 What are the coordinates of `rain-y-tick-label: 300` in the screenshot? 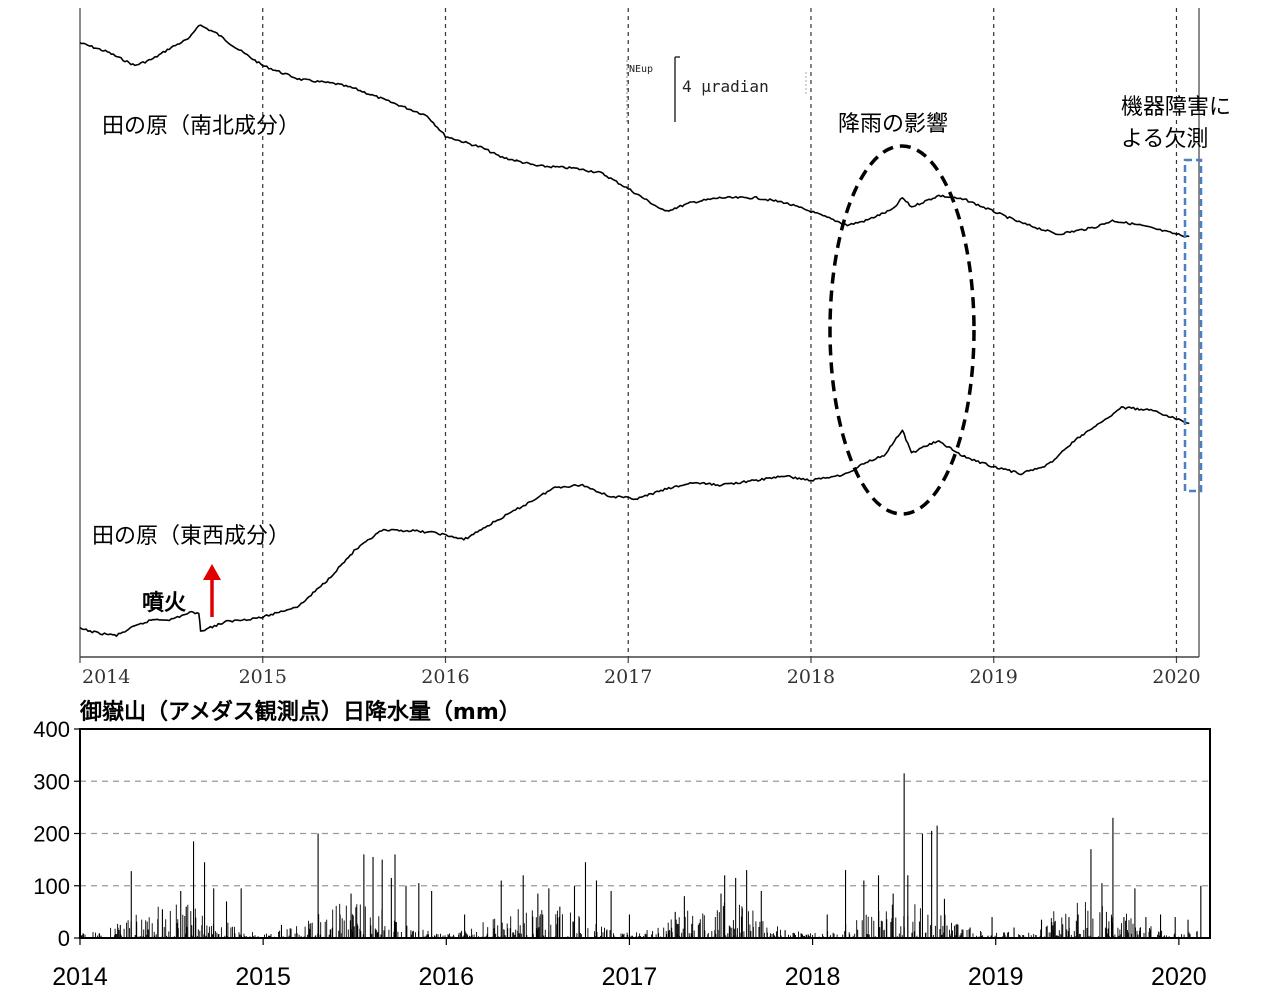 It's located at (51, 781).